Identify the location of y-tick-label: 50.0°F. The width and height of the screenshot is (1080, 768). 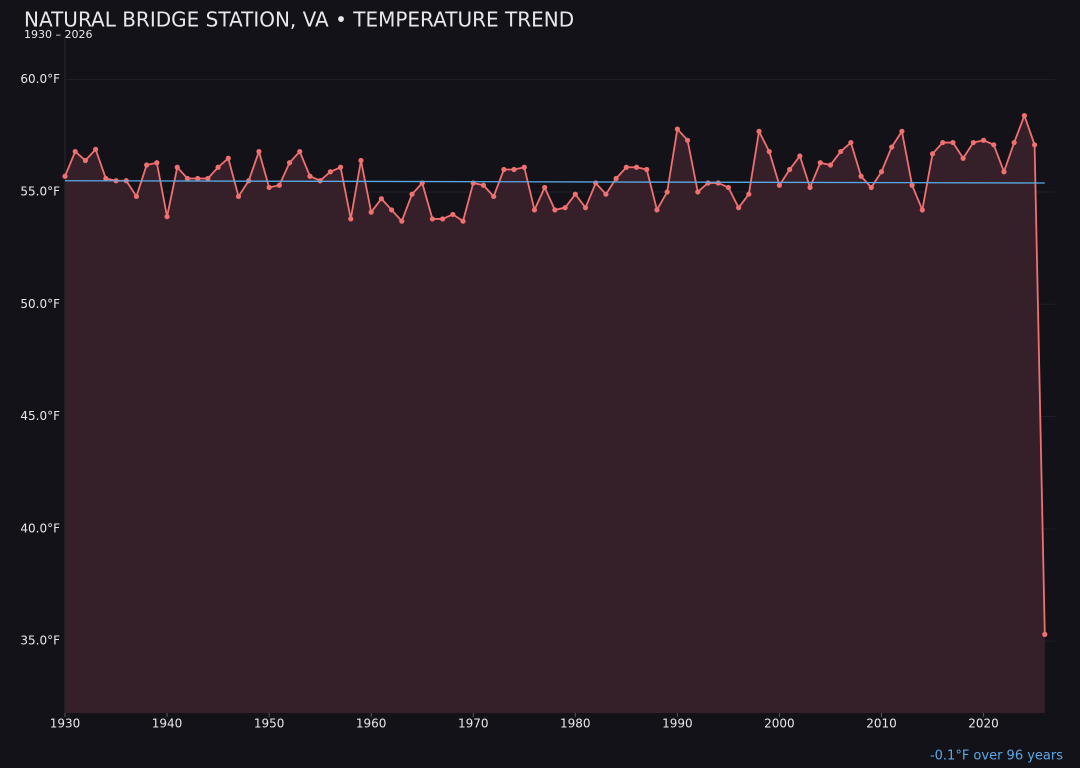
(40, 304).